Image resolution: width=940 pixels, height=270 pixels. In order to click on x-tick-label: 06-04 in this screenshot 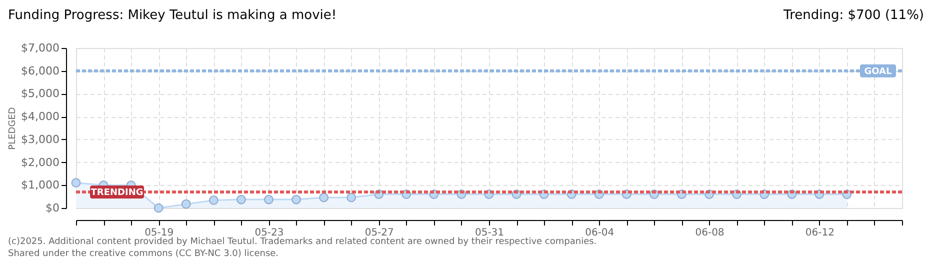, I will do `click(599, 233)`.